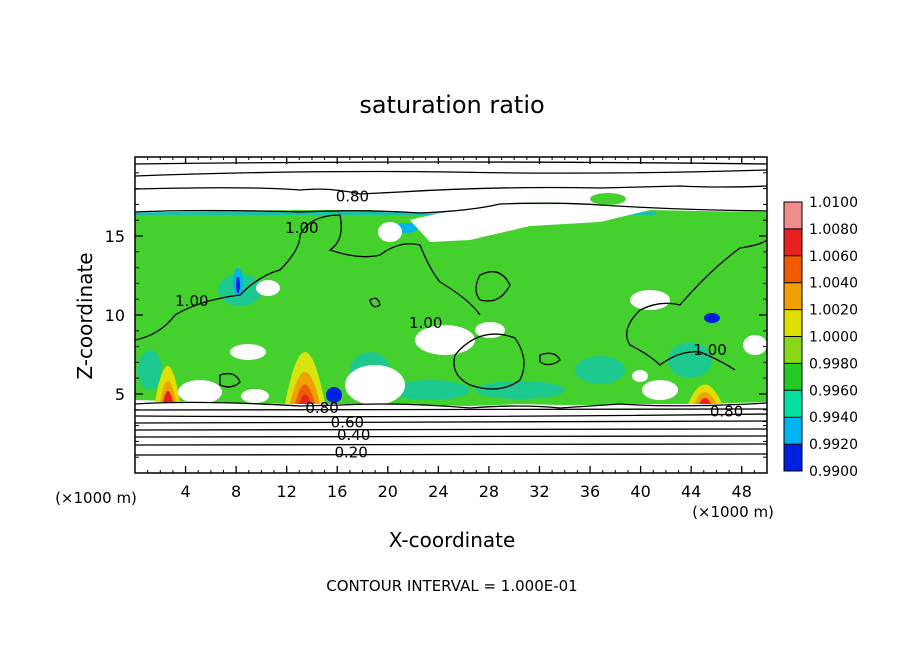  I want to click on x-tick-label: 20, so click(388, 491).